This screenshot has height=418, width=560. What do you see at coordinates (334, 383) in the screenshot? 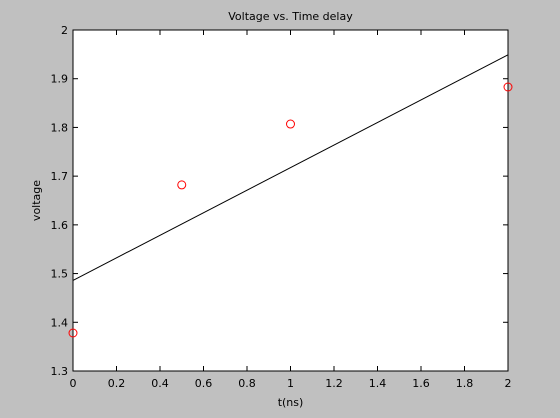
I see `x-tick-label: 1.2` at bounding box center [334, 383].